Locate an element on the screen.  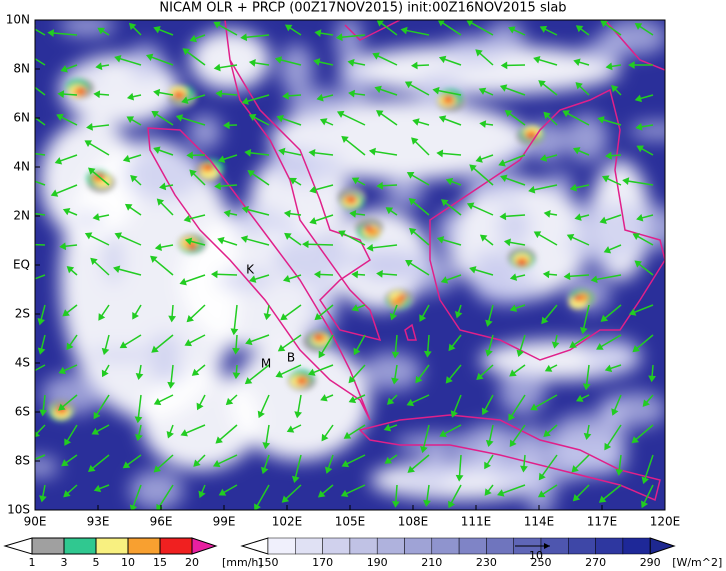
olr-tick-label: 150 is located at coordinates (268, 562).